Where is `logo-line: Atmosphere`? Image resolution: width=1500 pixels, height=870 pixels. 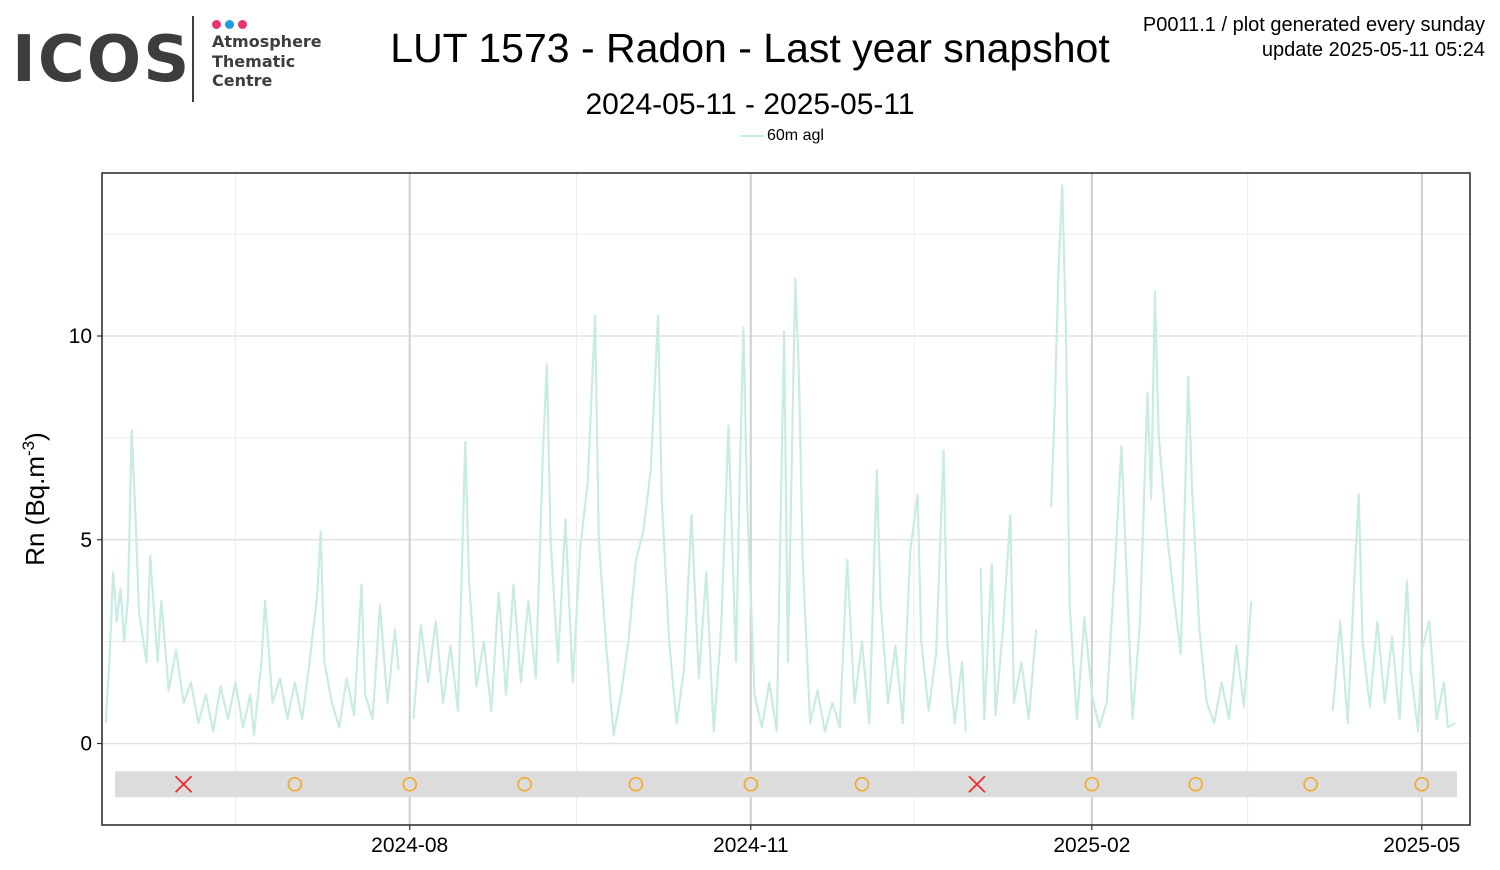 logo-line: Atmosphere is located at coordinates (267, 41).